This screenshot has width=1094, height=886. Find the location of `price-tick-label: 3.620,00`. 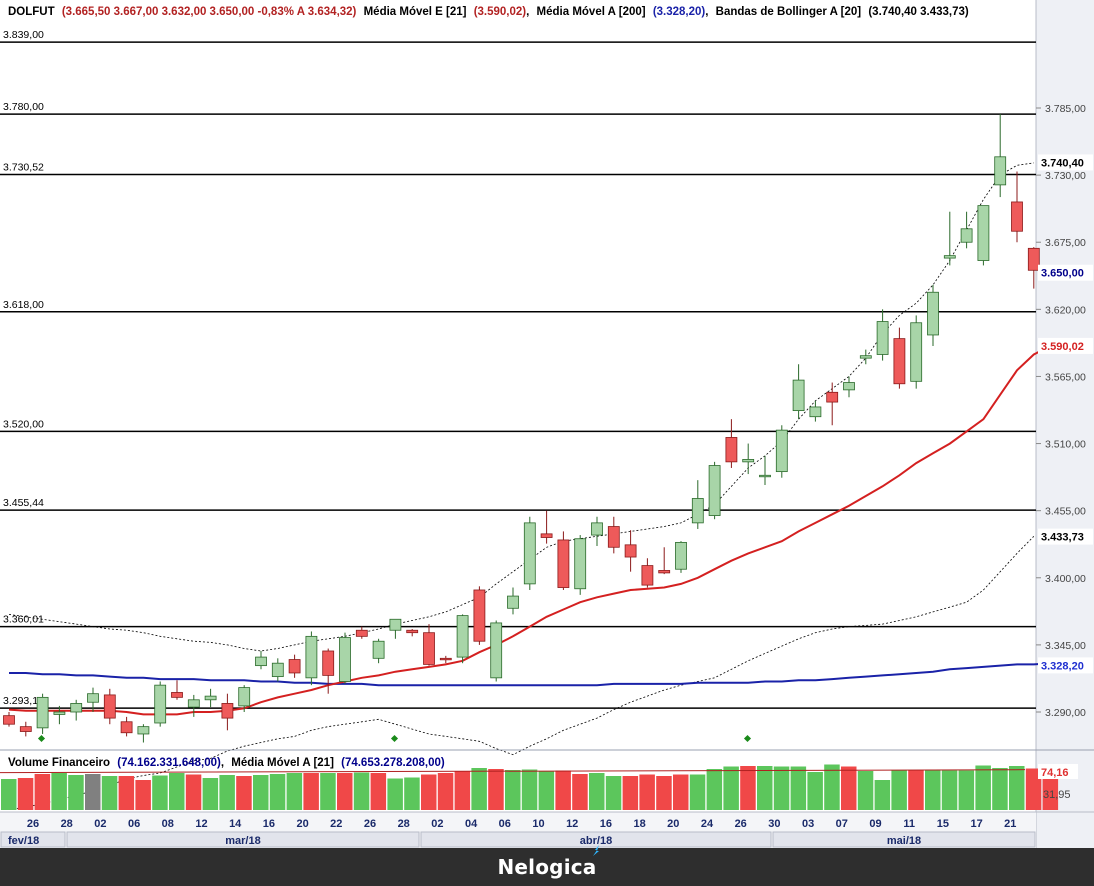

price-tick-label: 3.620,00 is located at coordinates (1065, 310).